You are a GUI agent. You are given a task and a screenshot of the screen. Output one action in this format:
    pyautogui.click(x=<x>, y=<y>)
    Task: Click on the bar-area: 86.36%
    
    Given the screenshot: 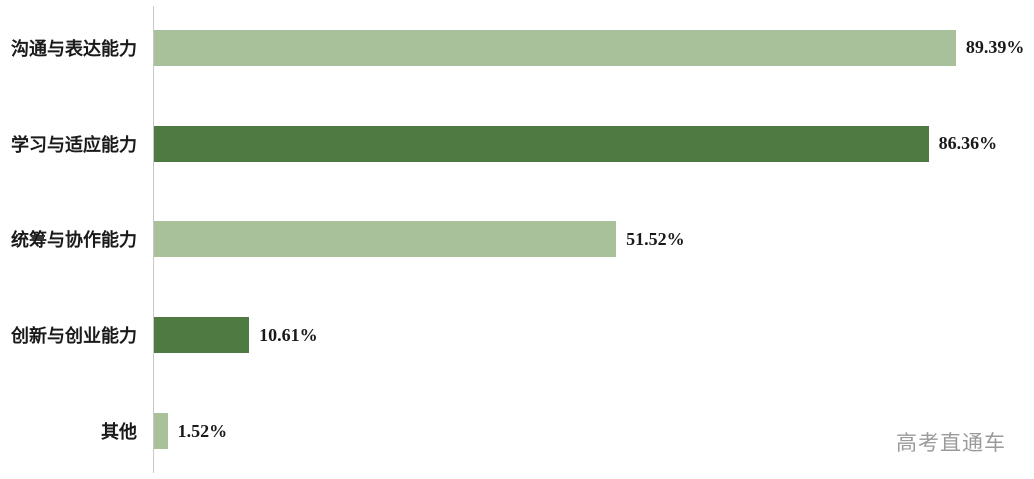 What is the action you would take?
    pyautogui.click(x=593, y=143)
    